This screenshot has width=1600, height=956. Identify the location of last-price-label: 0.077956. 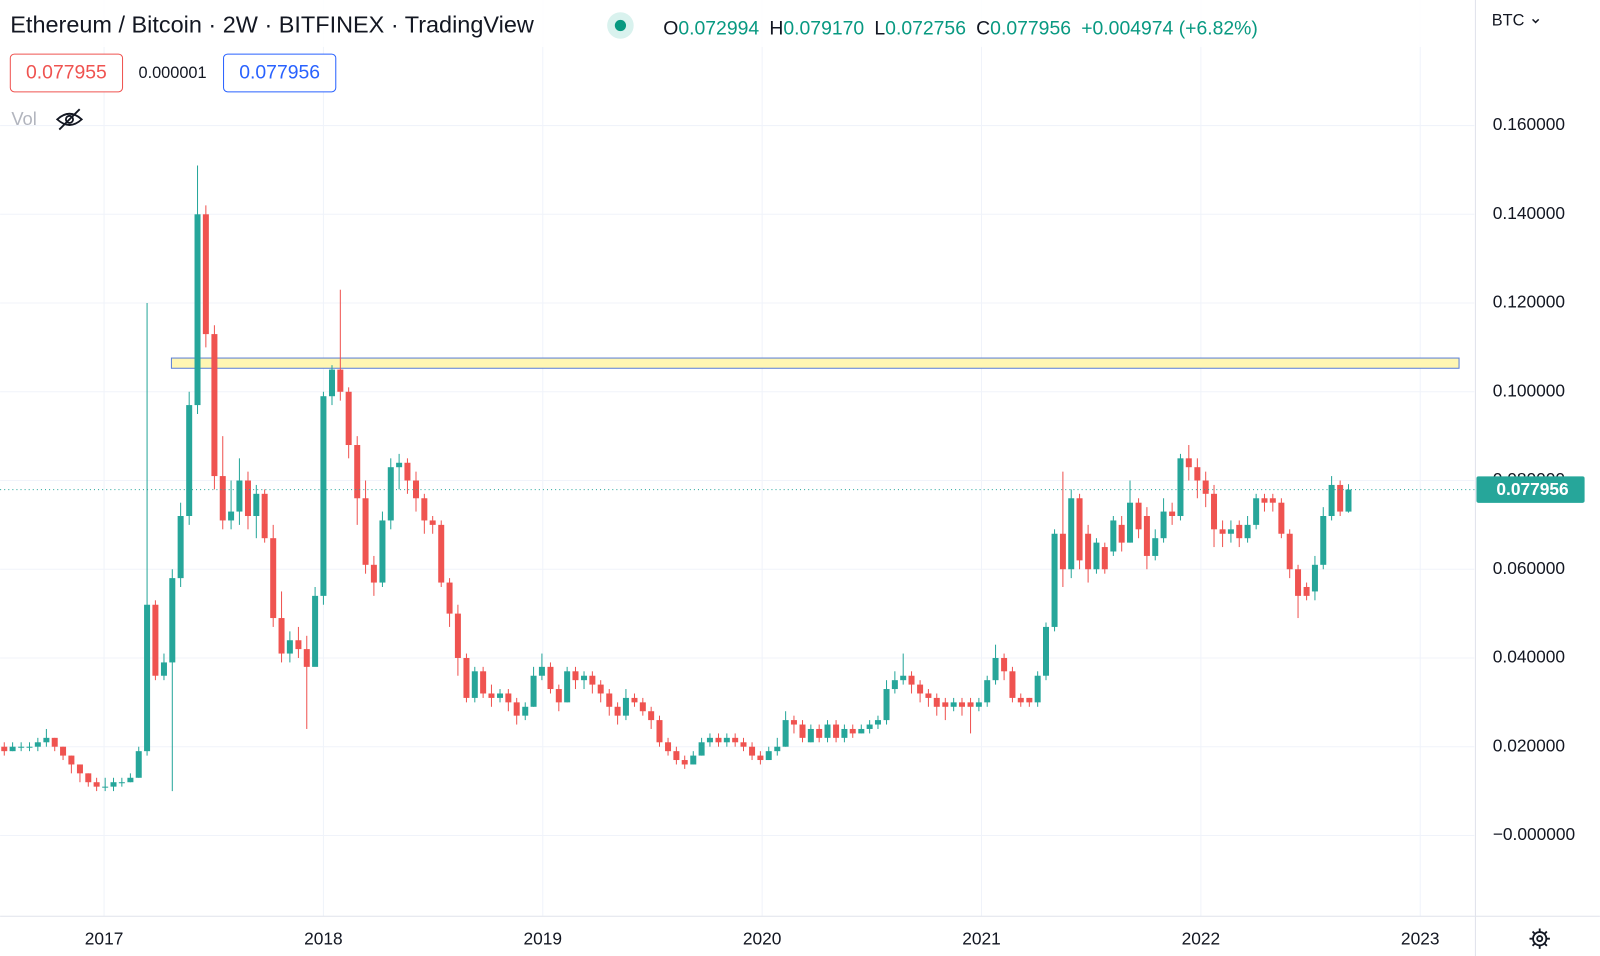
(1532, 489).